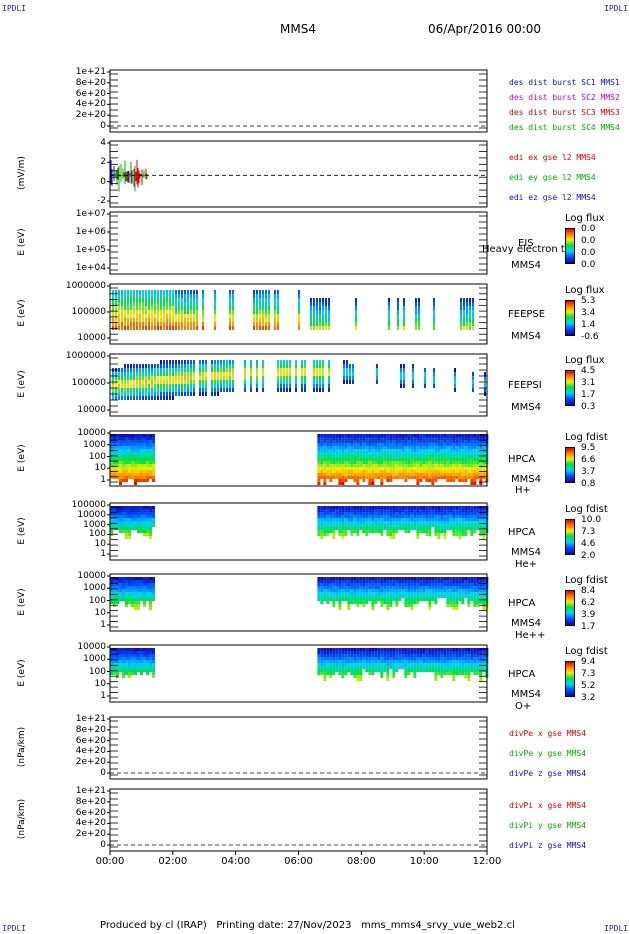 This screenshot has width=630, height=934. What do you see at coordinates (298, 820) in the screenshot?
I see `panel-frame` at bounding box center [298, 820].